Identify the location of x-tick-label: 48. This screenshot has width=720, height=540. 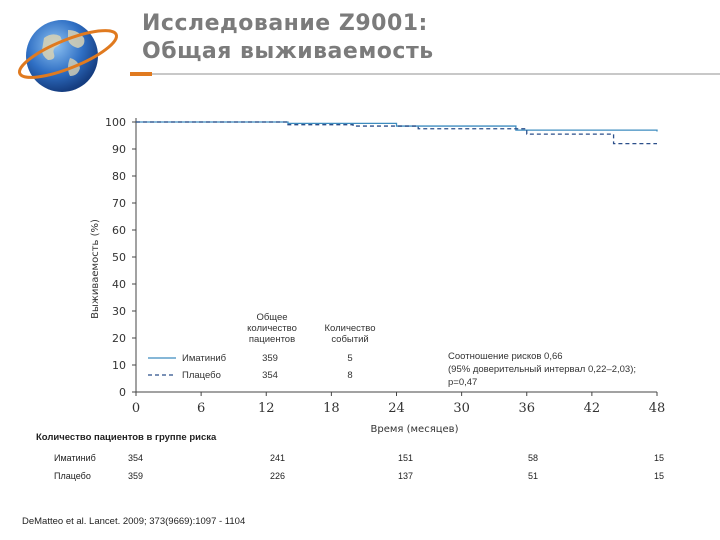
(657, 408).